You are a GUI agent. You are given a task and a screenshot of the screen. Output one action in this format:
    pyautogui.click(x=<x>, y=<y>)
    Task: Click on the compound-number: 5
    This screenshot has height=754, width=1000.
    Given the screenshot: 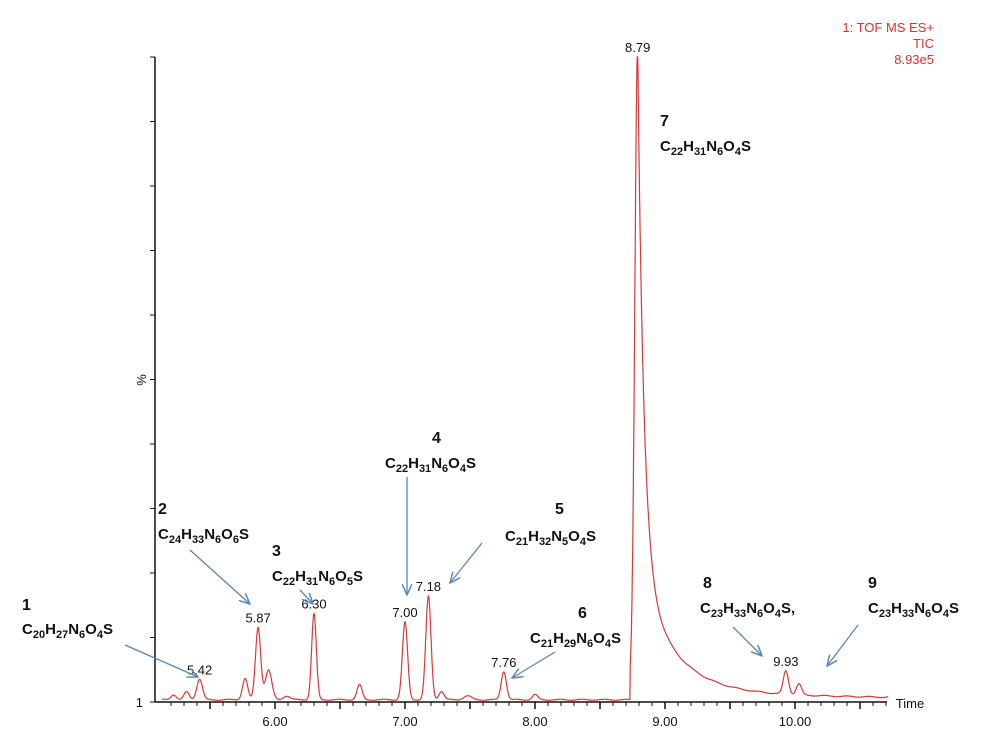 What is the action you would take?
    pyautogui.click(x=559, y=509)
    